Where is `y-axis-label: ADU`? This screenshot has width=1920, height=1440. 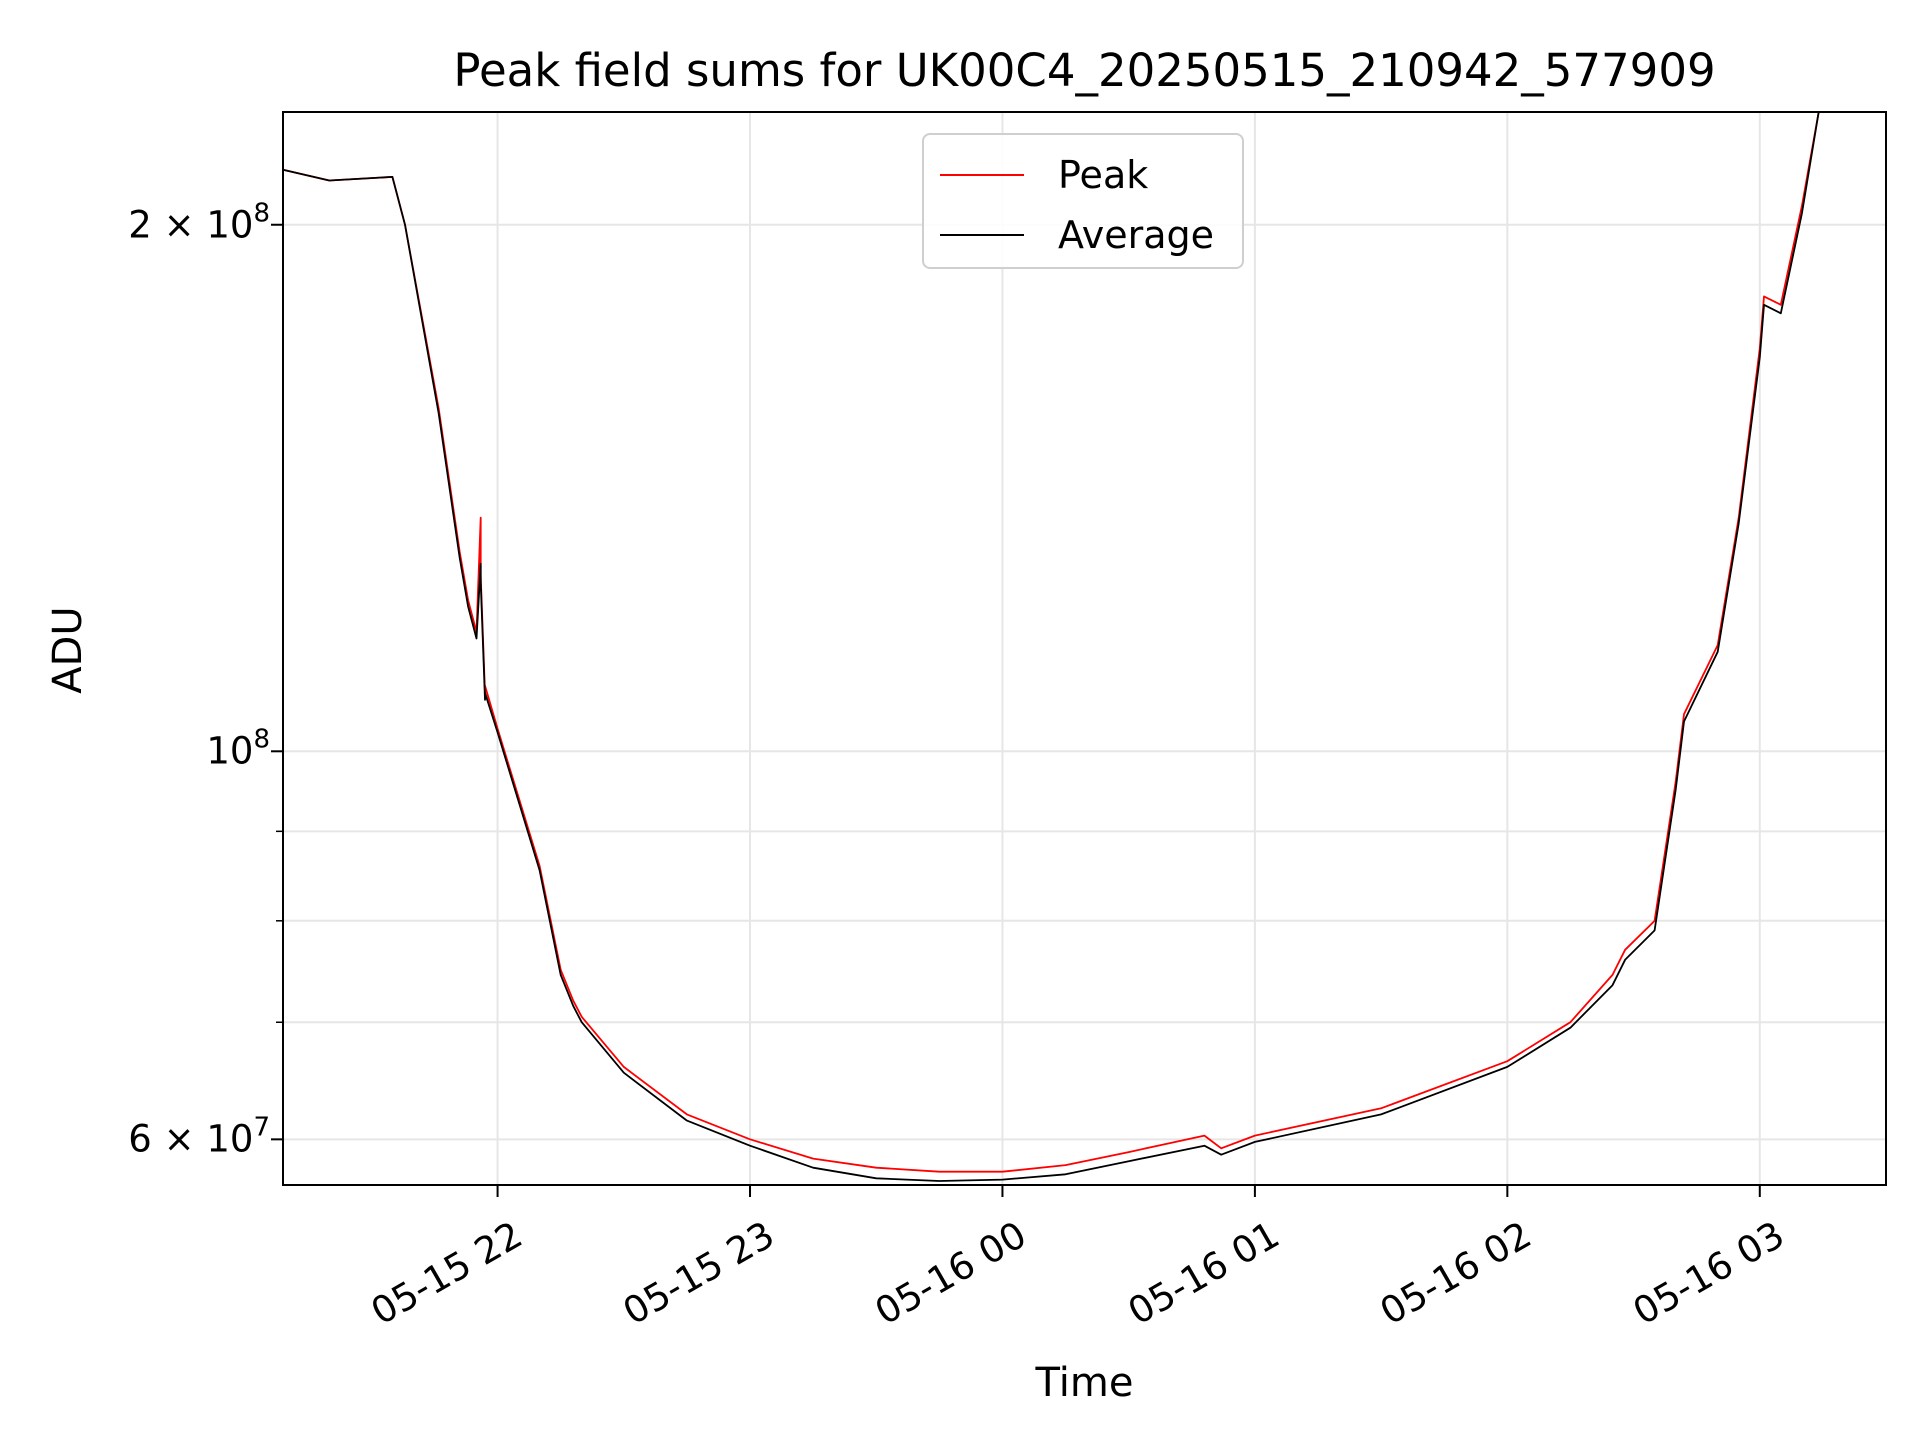 y-axis-label: ADU is located at coordinates (68, 650).